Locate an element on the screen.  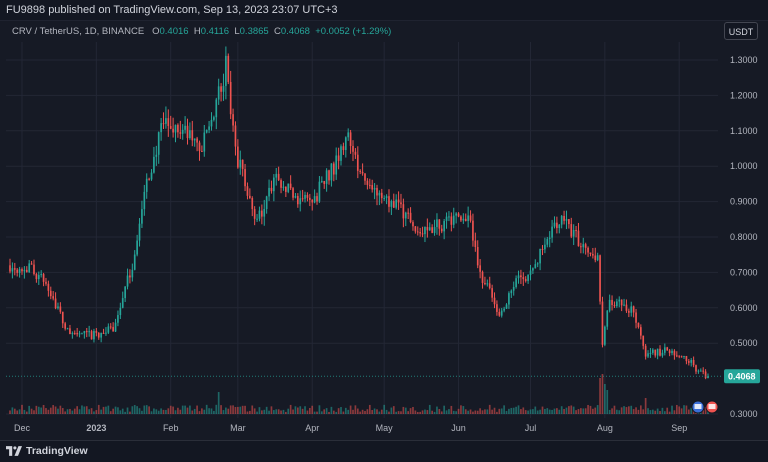
tradingview-logo: TradingView is located at coordinates (47, 451).